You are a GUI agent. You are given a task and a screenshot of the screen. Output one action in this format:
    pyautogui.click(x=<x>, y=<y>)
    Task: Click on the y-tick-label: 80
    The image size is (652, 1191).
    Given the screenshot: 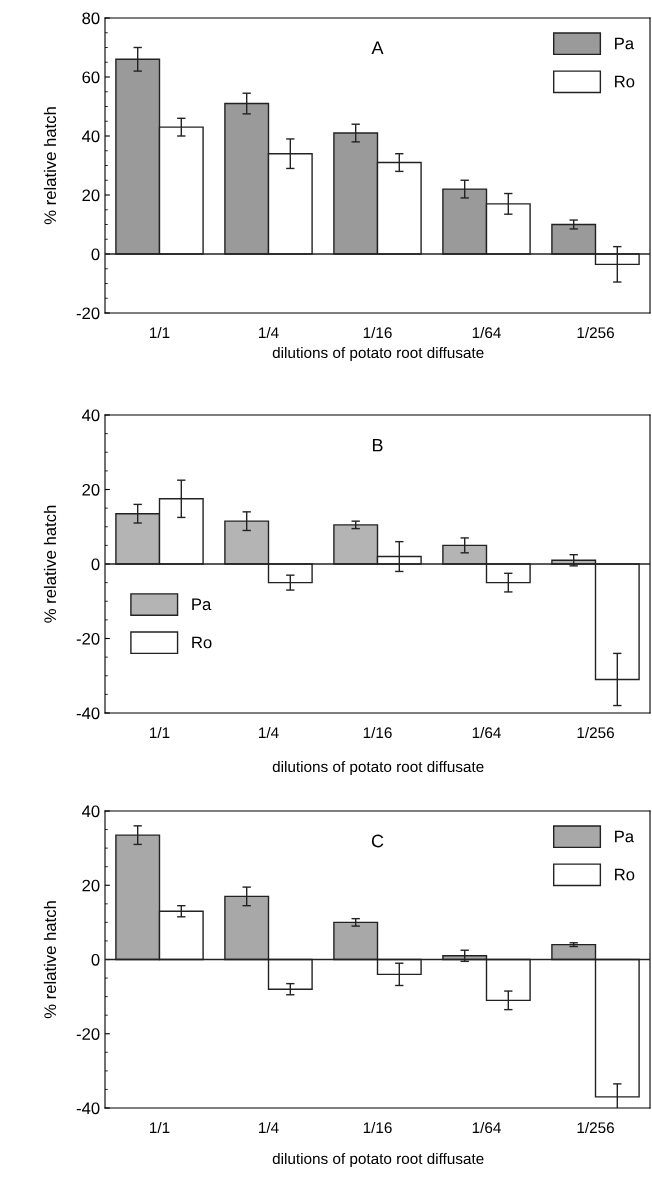 What is the action you would take?
    pyautogui.click(x=91, y=18)
    